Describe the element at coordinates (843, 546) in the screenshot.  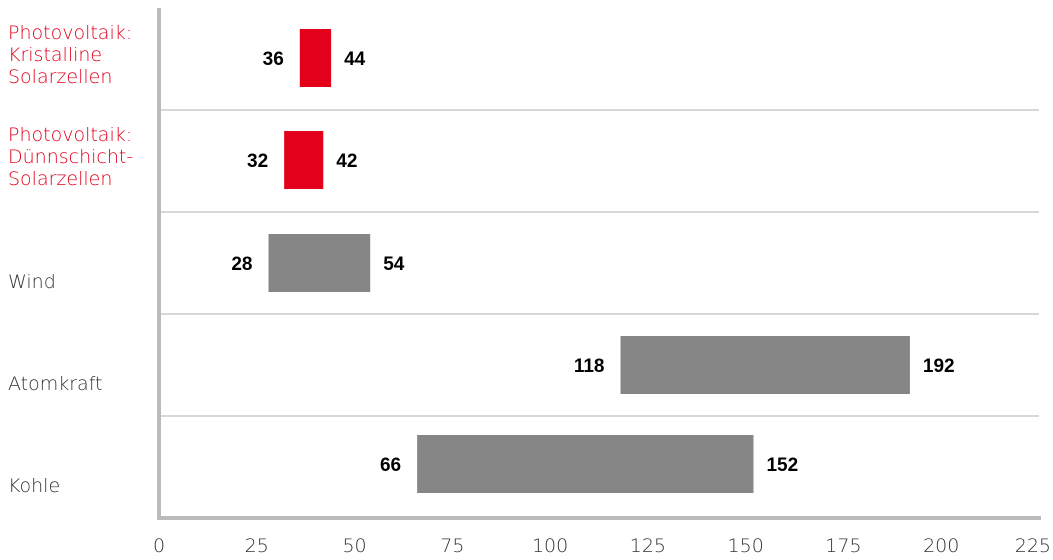
I see `x-tick-label: 175` at that location.